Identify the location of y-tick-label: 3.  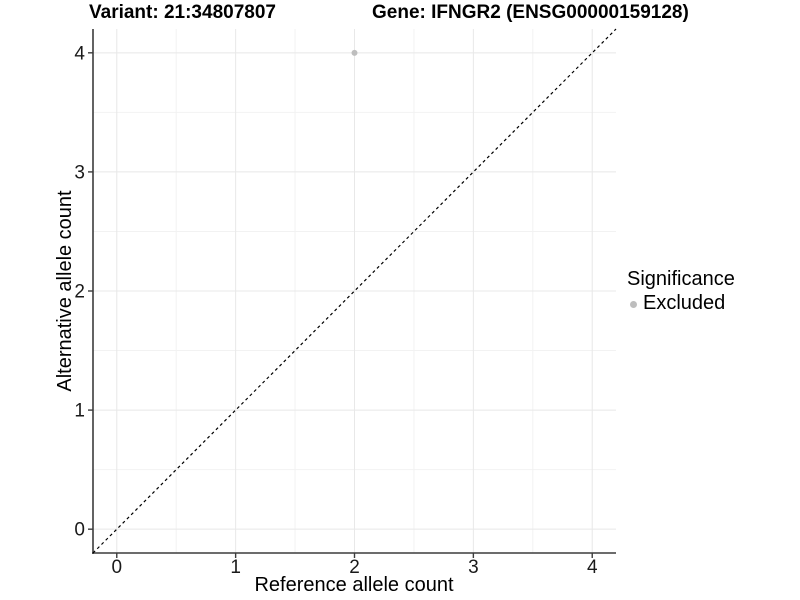
(79, 172).